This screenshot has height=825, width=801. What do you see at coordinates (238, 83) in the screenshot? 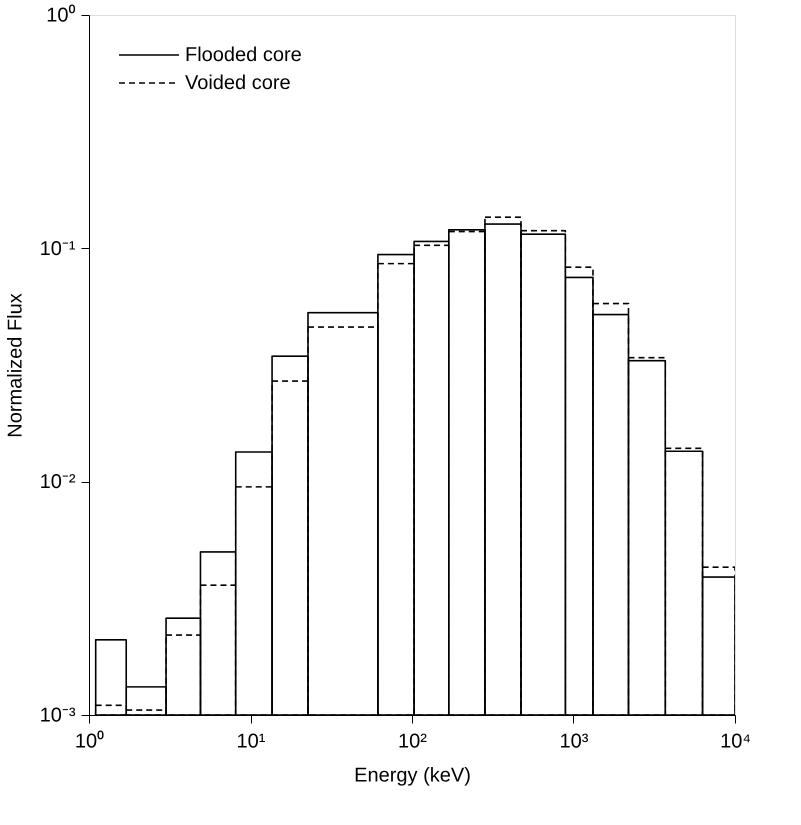
I see `legend-label: Voided core` at bounding box center [238, 83].